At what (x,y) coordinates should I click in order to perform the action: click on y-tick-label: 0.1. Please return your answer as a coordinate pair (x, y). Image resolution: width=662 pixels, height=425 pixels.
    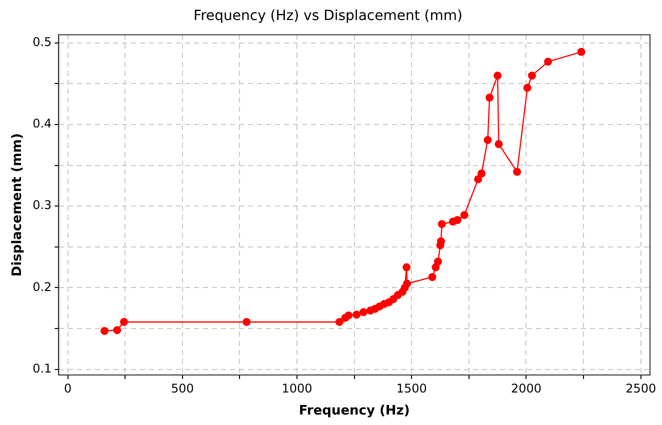
    Looking at the image, I should click on (42, 368).